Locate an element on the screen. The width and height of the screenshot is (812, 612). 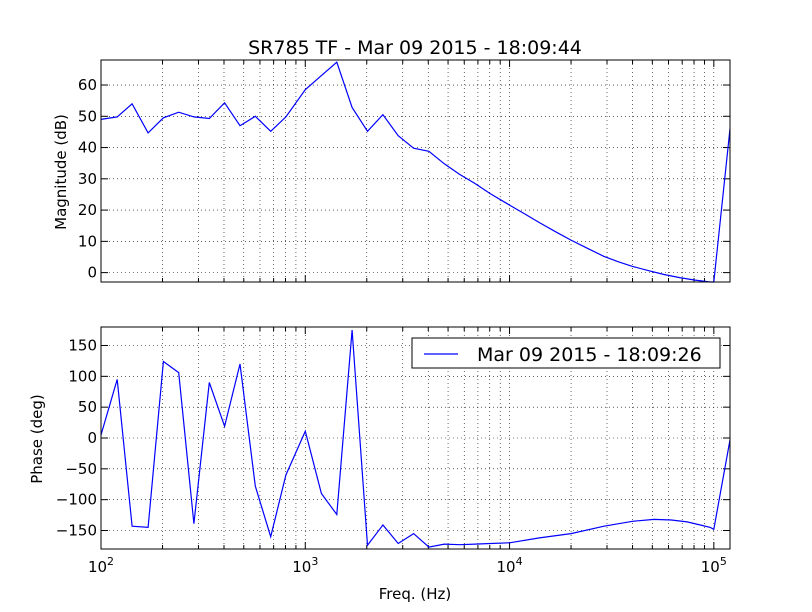
phase-y-axis-label: Phase (deg) is located at coordinates (37, 439).